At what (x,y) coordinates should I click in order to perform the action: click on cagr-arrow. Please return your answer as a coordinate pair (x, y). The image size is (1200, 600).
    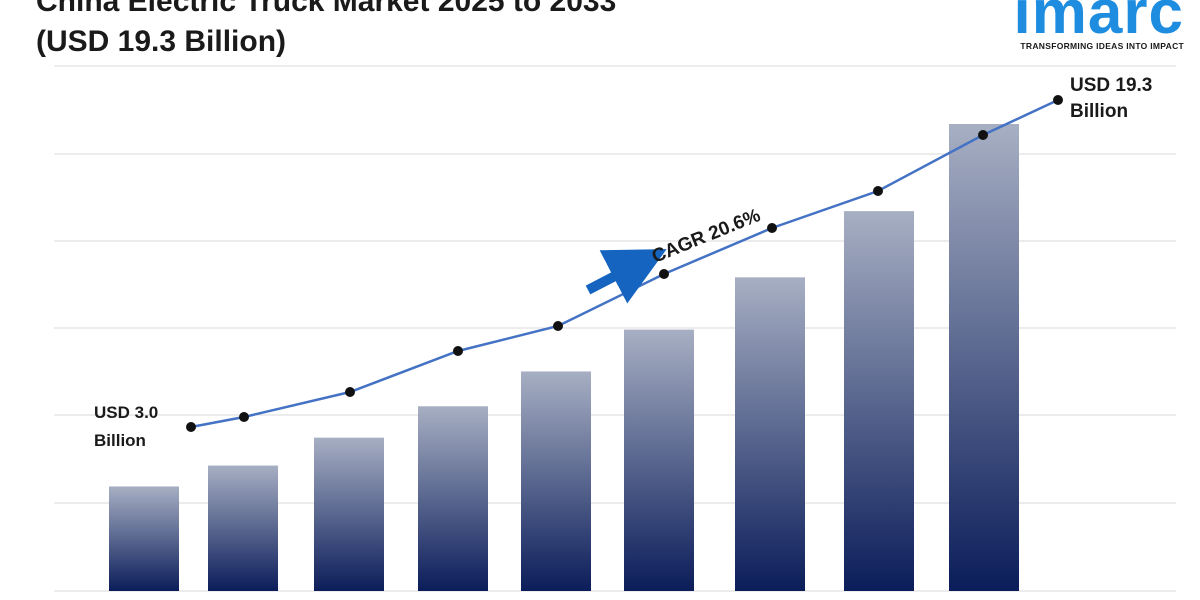
    Looking at the image, I should click on (626, 276).